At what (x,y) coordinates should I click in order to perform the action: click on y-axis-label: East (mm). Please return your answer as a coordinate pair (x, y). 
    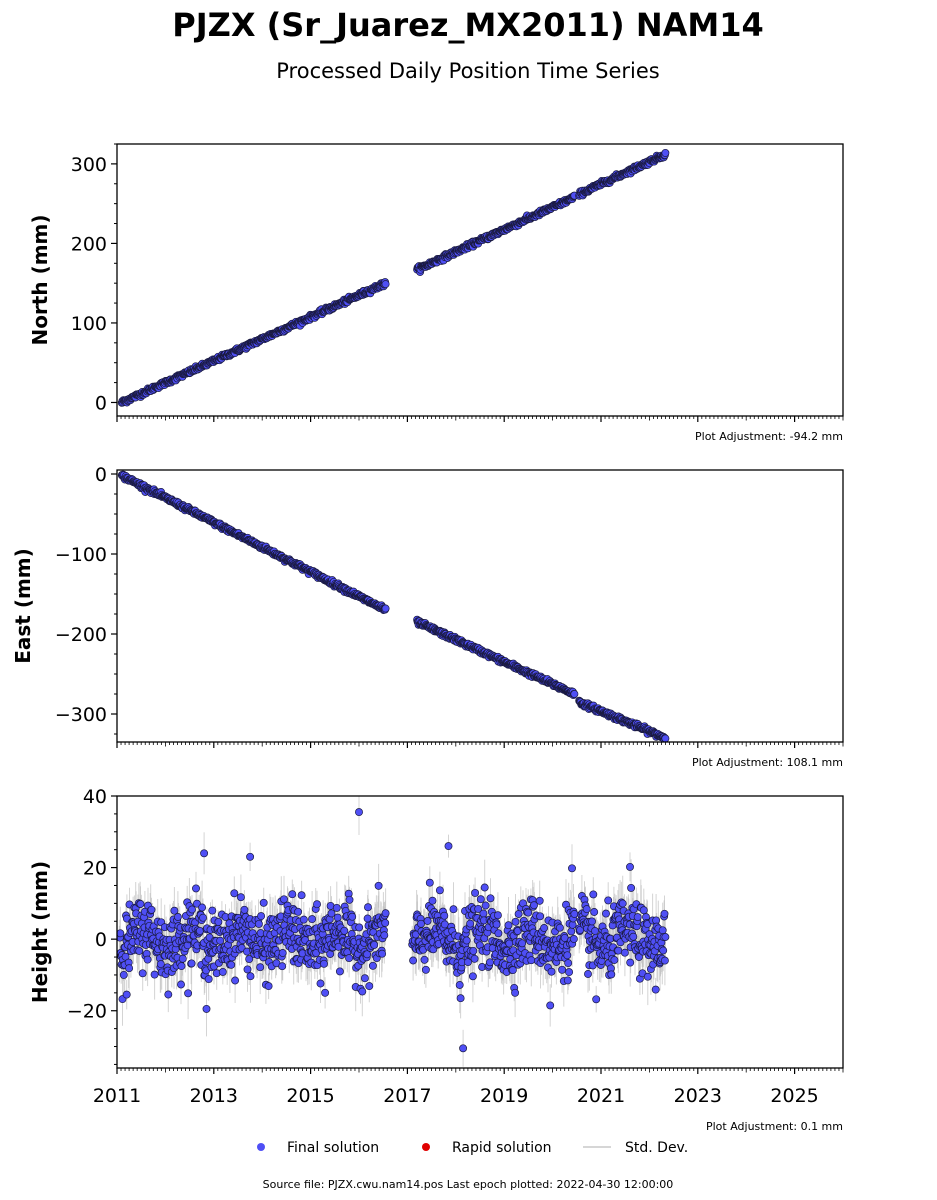
    Looking at the image, I should click on (23, 606).